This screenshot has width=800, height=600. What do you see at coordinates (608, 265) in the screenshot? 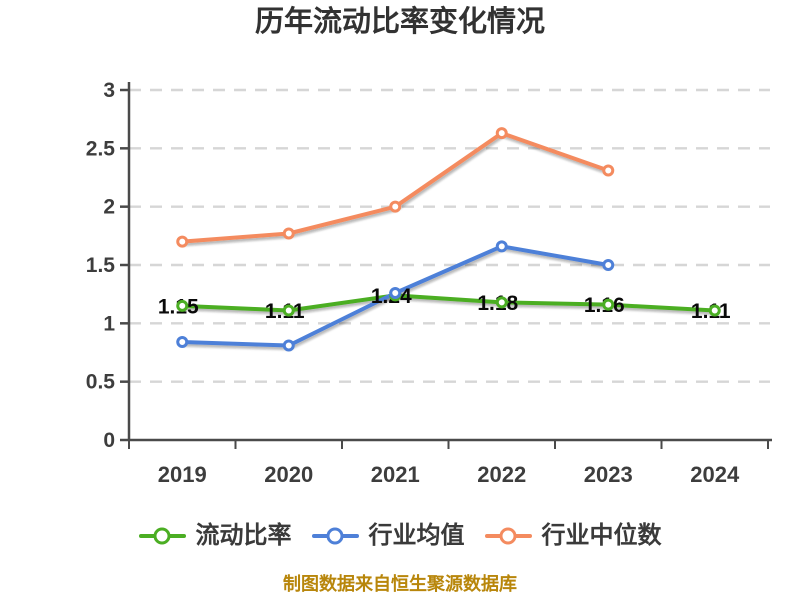
I see `marker-industry-average-2023` at bounding box center [608, 265].